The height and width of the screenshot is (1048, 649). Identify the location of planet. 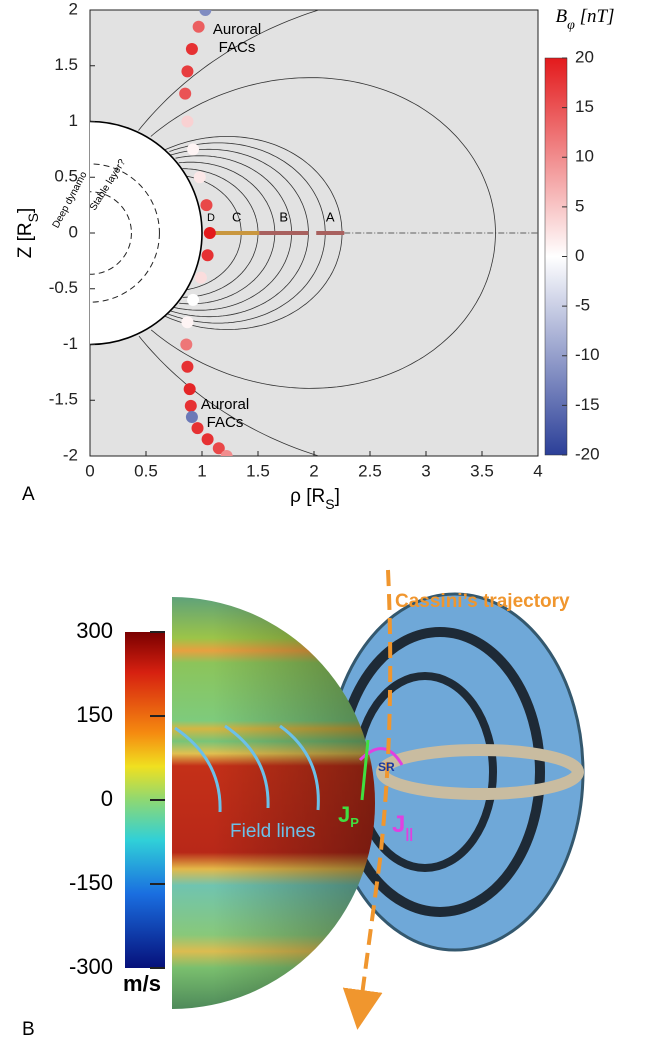
(146, 233).